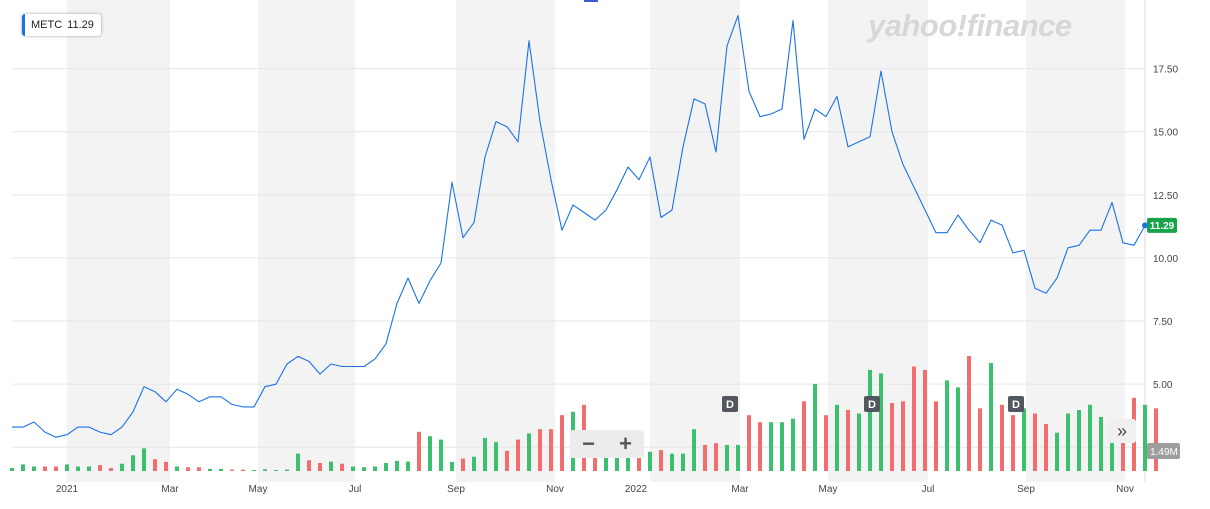  I want to click on zoom-in-button: +, so click(625, 443).